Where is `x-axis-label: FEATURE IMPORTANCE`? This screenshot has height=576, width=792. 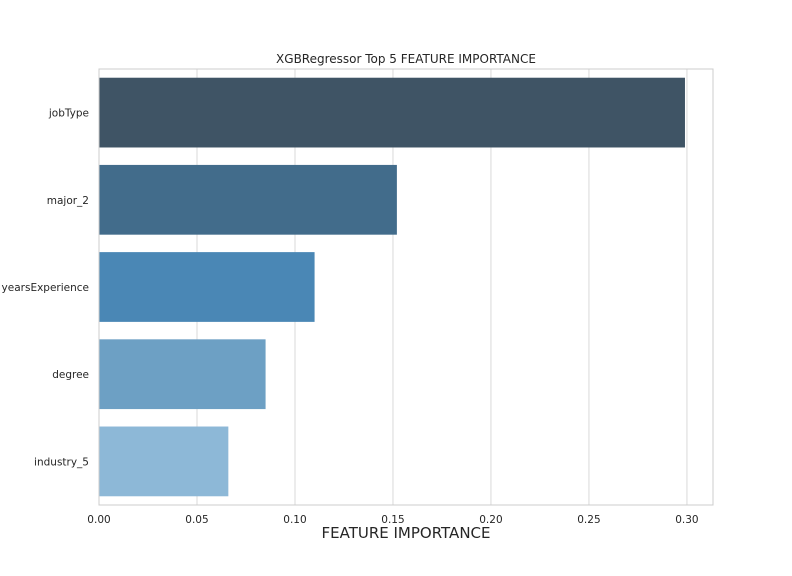 x-axis-label: FEATURE IMPORTANCE is located at coordinates (406, 533).